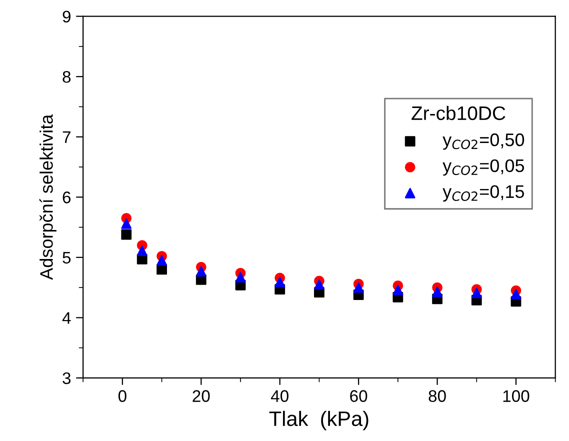 This screenshot has width=569, height=441. Describe the element at coordinates (66, 76) in the screenshot. I see `y-tick-label: 8` at that location.